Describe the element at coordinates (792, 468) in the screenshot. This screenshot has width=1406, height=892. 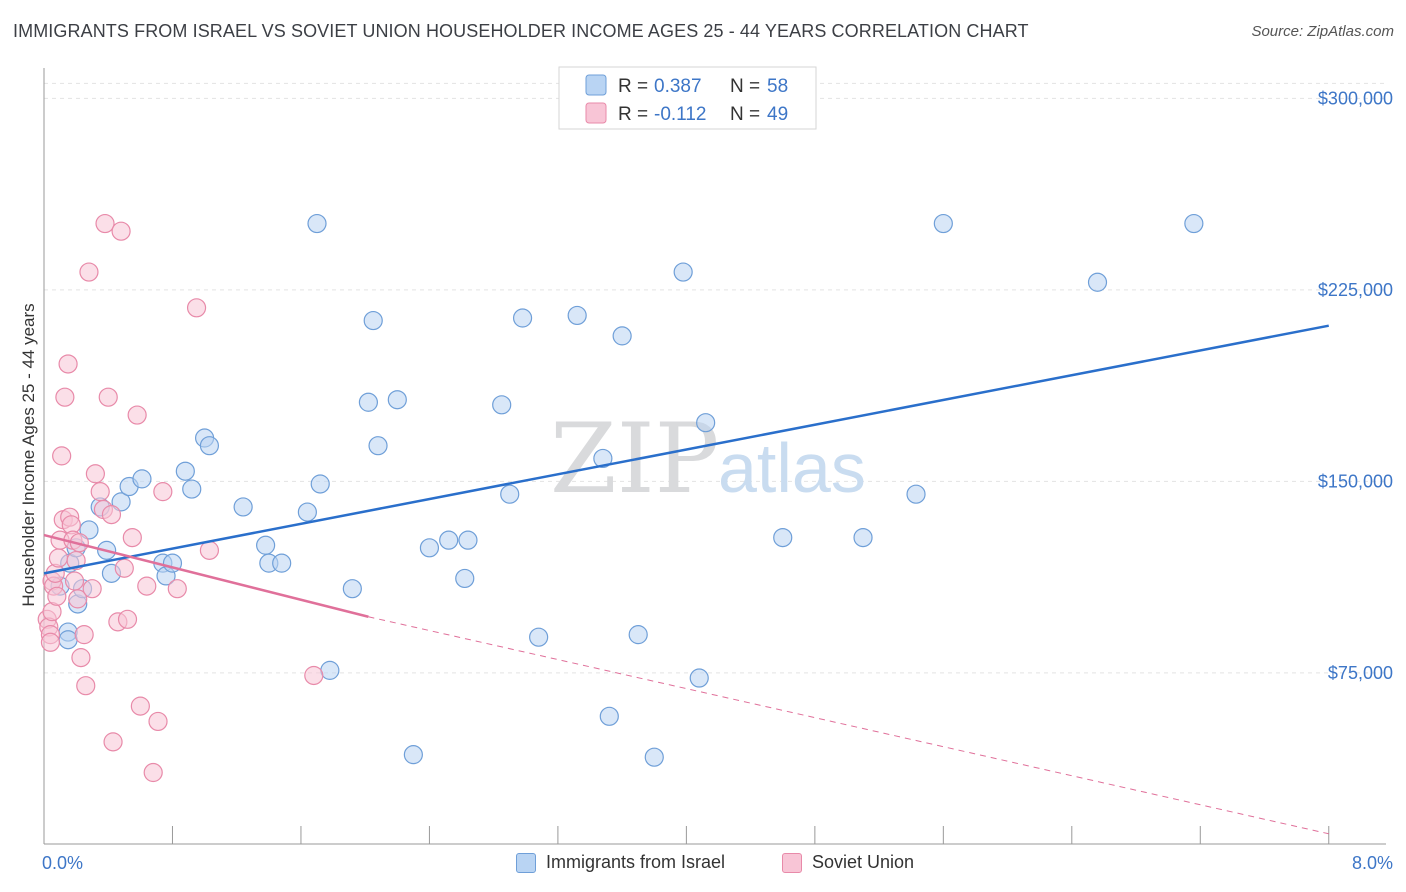
I see `watermark-atlas: atlas` at that location.